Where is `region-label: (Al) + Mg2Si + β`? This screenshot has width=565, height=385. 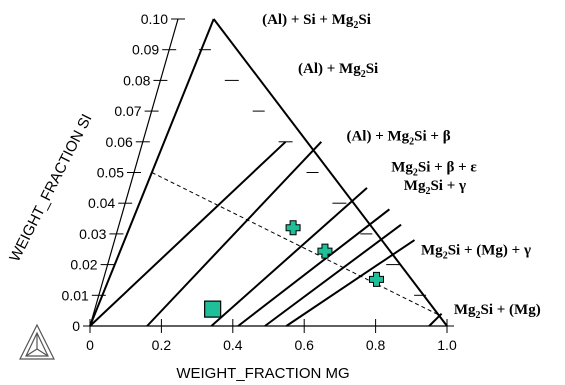 region-label: (Al) + Mg2Si + β is located at coordinates (398, 138).